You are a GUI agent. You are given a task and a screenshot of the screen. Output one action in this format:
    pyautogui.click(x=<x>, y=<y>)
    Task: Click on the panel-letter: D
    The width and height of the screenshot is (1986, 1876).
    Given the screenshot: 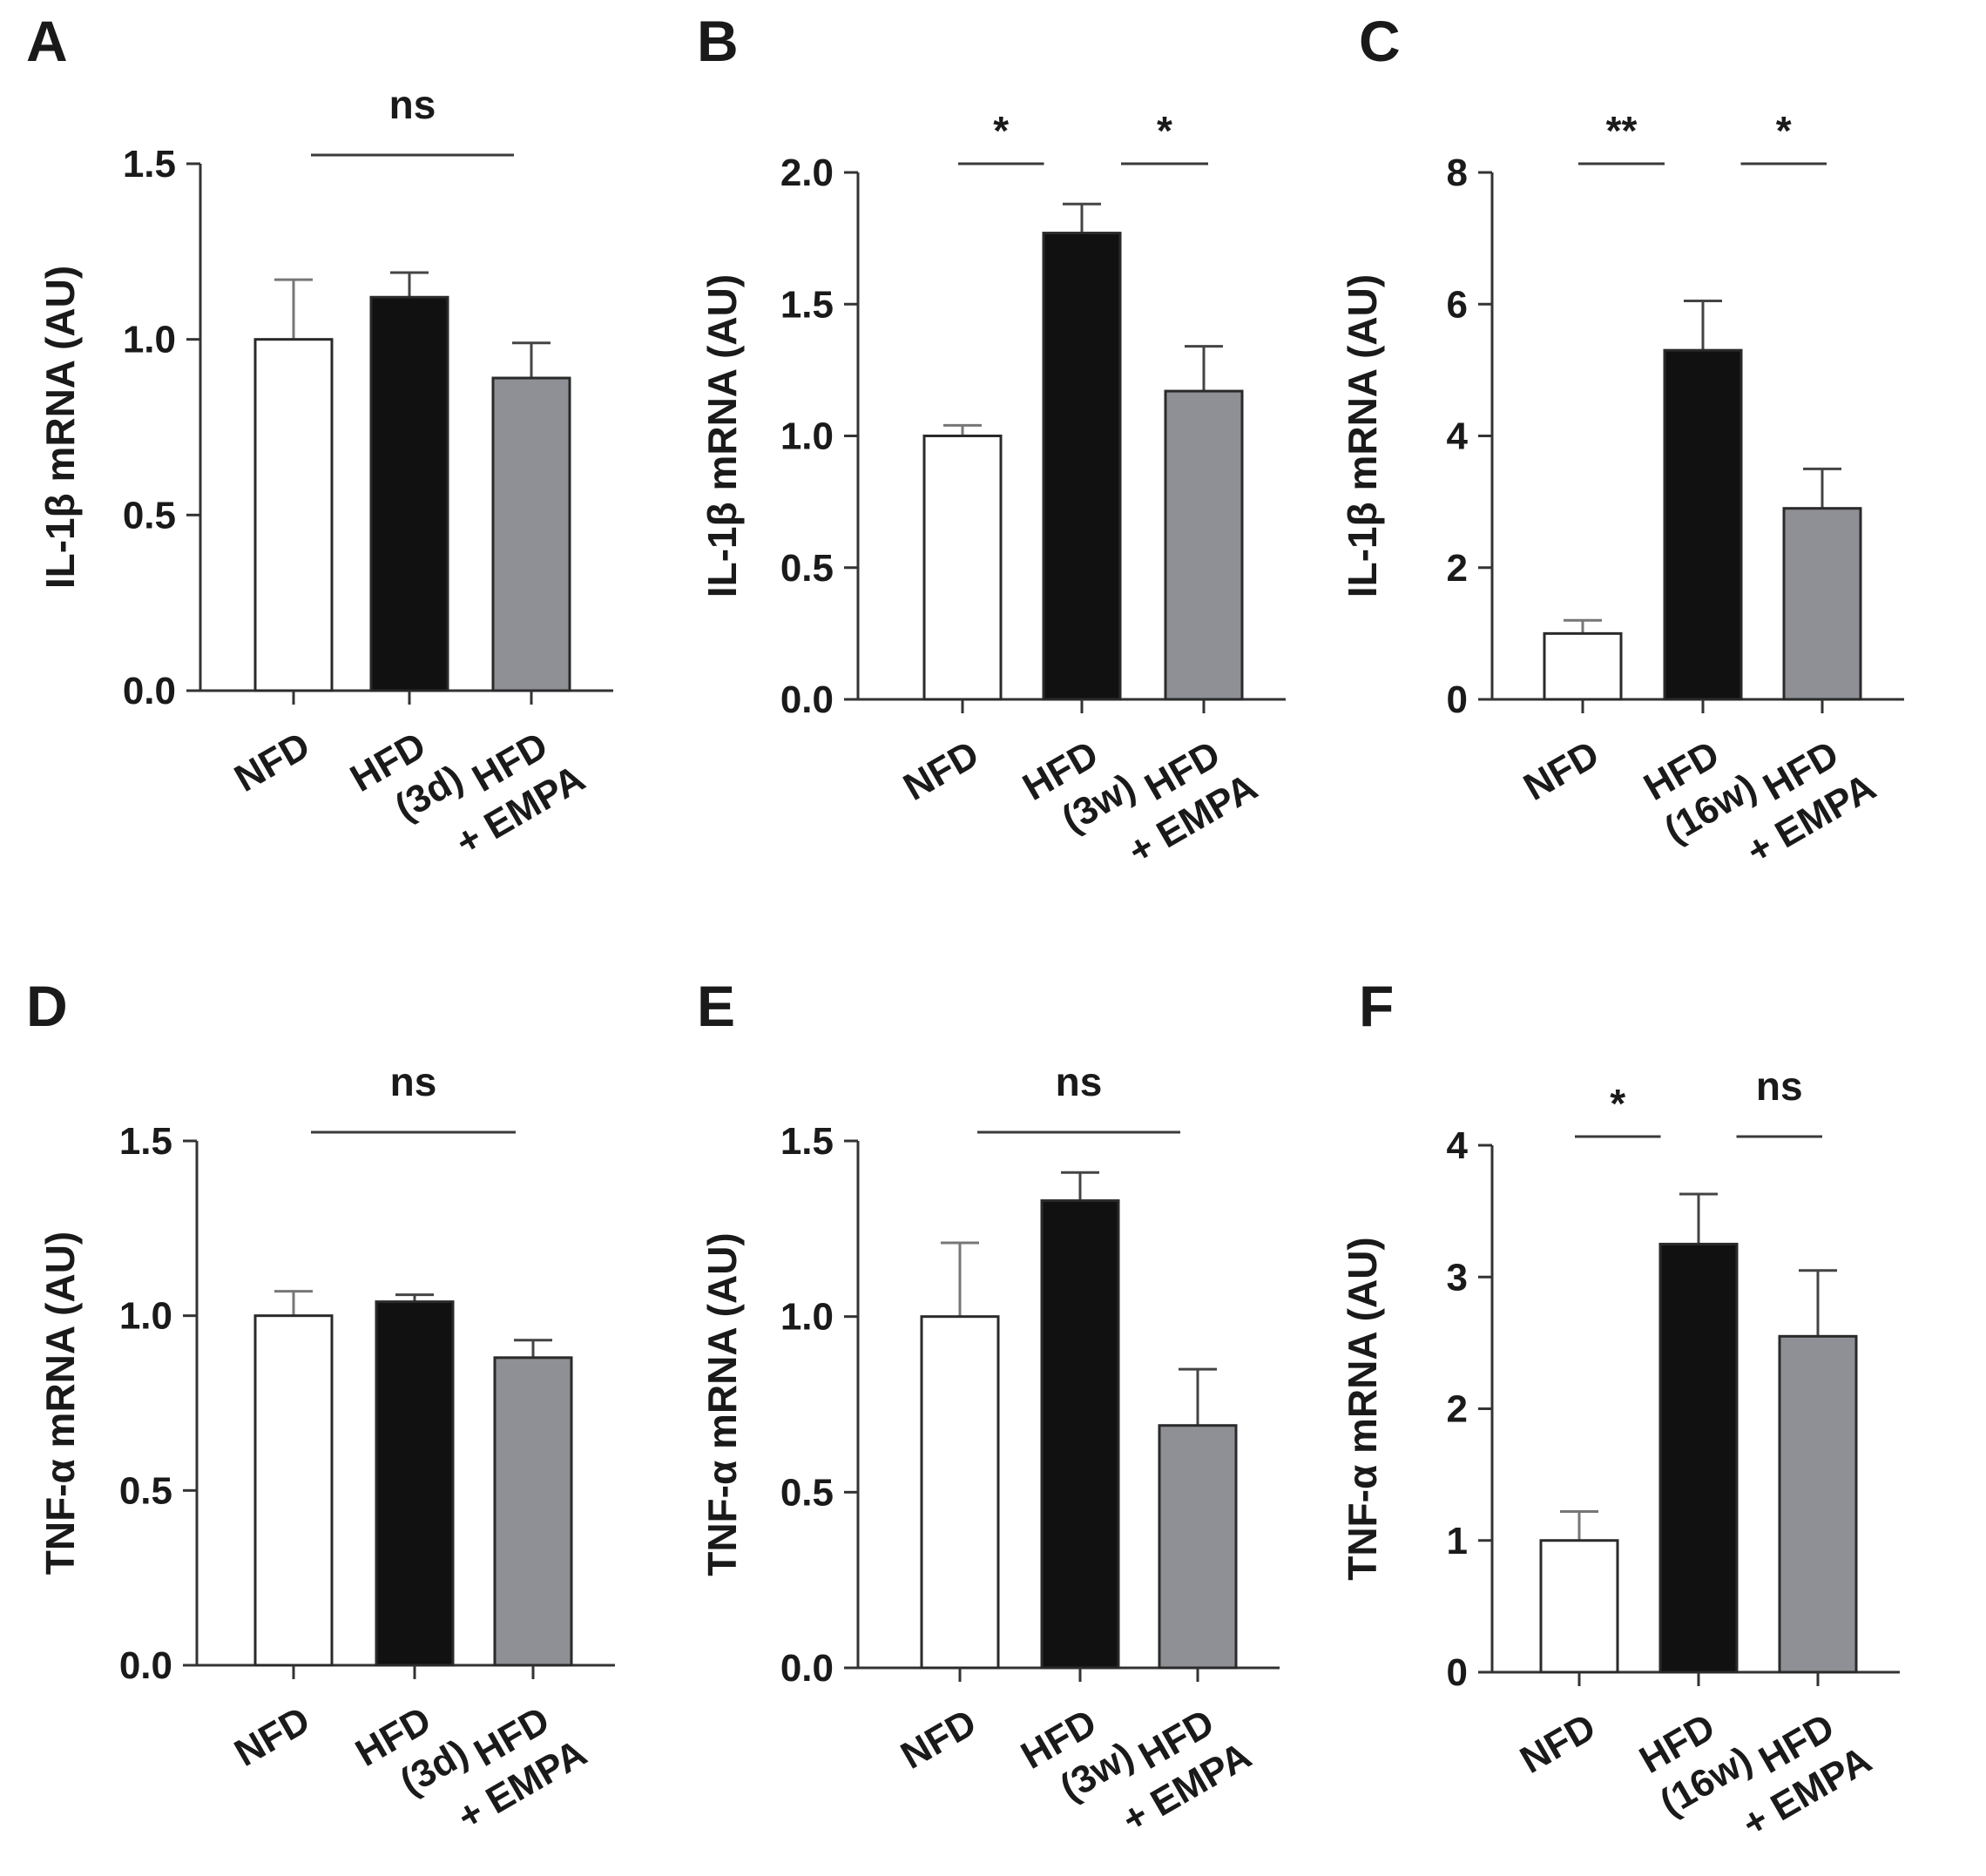 What is the action you would take?
    pyautogui.click(x=47, y=1006)
    